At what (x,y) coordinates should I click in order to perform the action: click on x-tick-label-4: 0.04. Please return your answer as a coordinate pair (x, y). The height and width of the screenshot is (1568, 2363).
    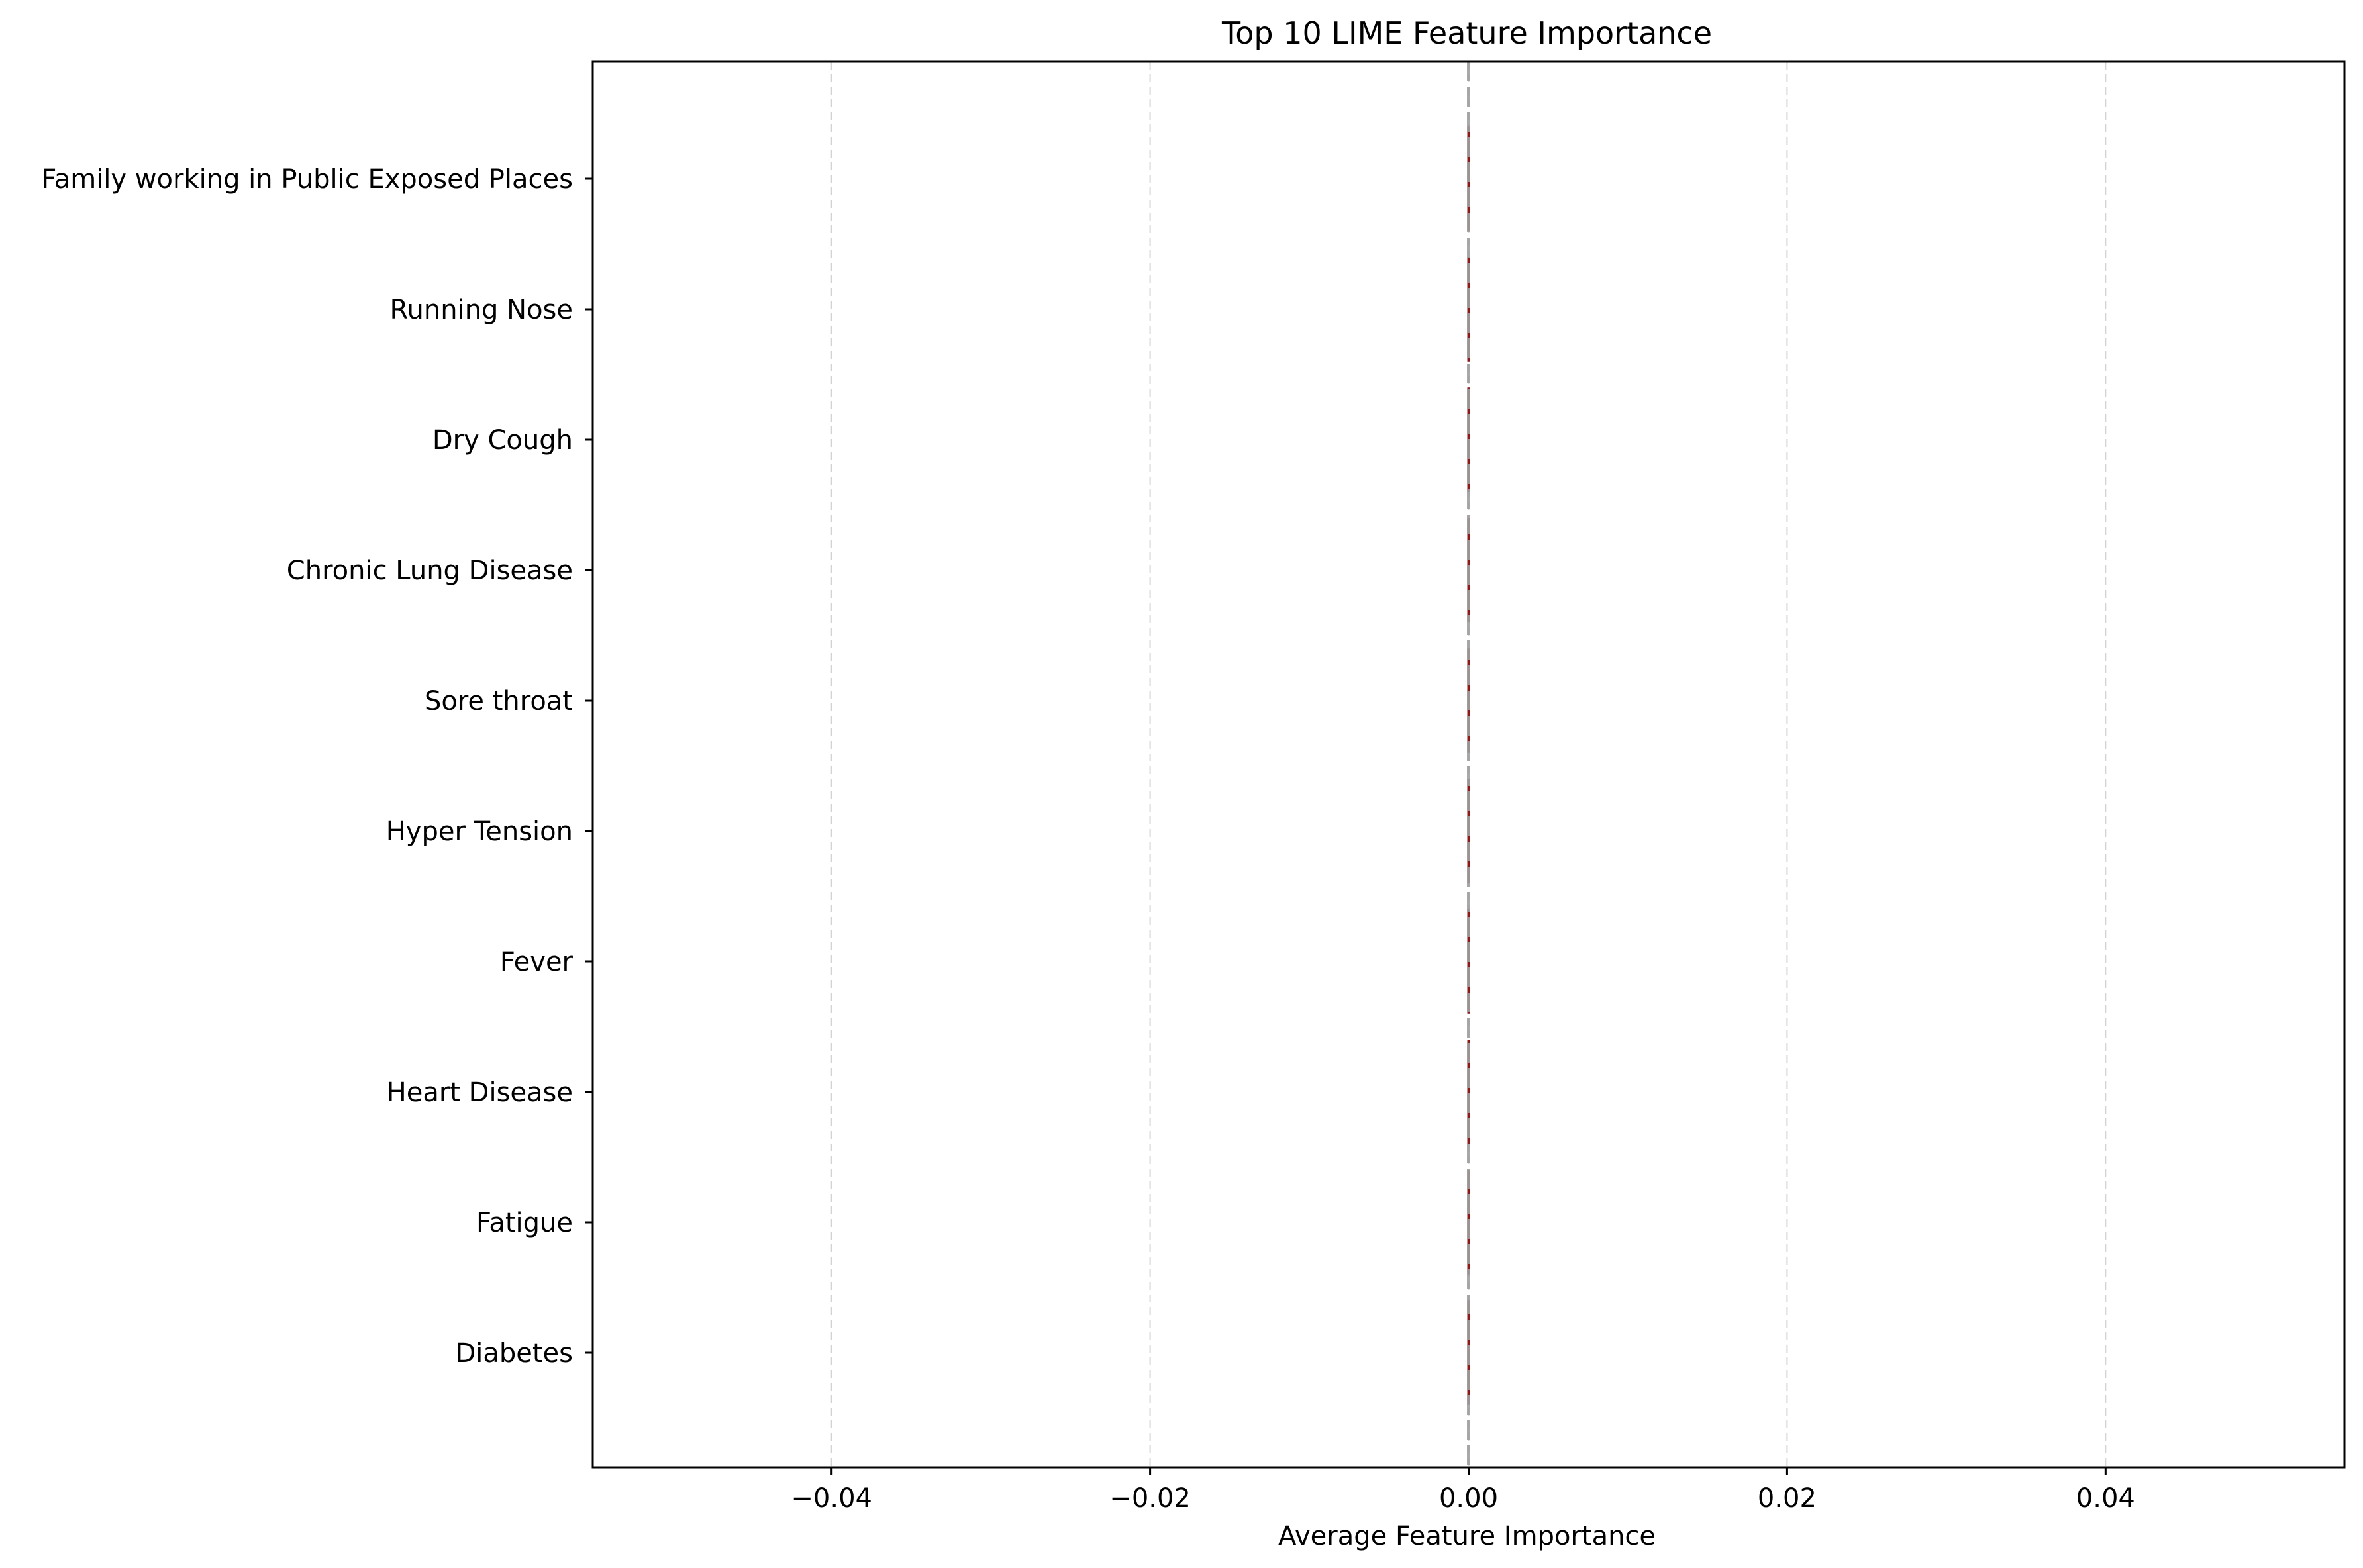
    Looking at the image, I should click on (2105, 1498).